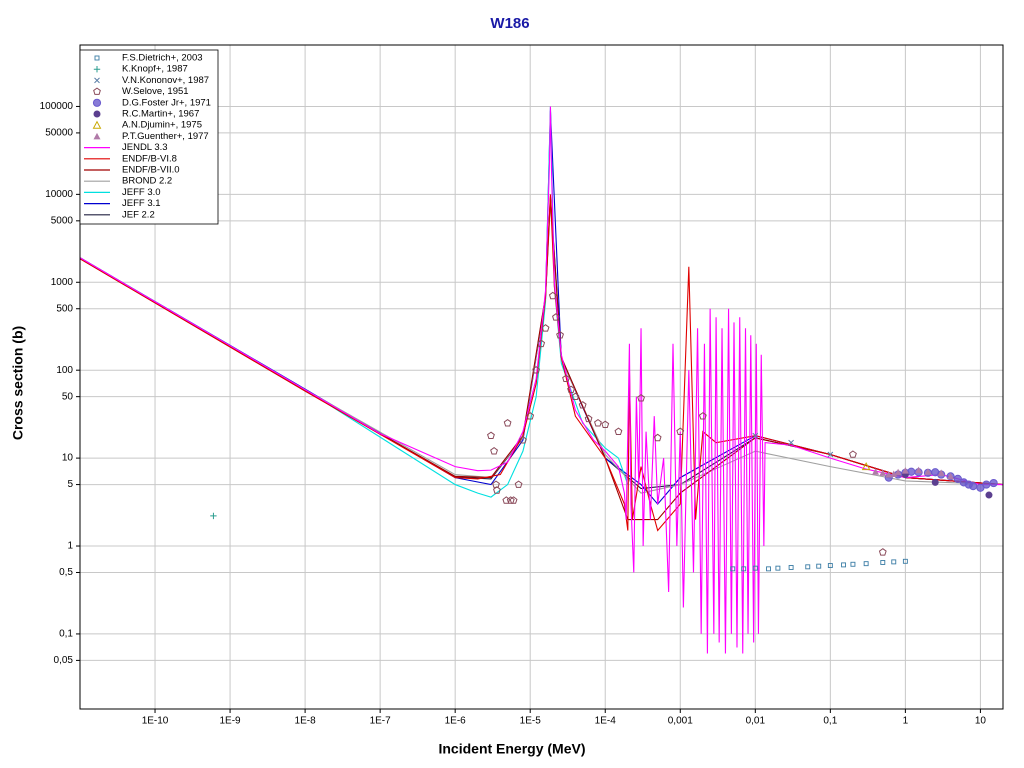 Image resolution: width=1024 pixels, height=768 pixels. I want to click on y-tick-label: 10000, so click(59, 194).